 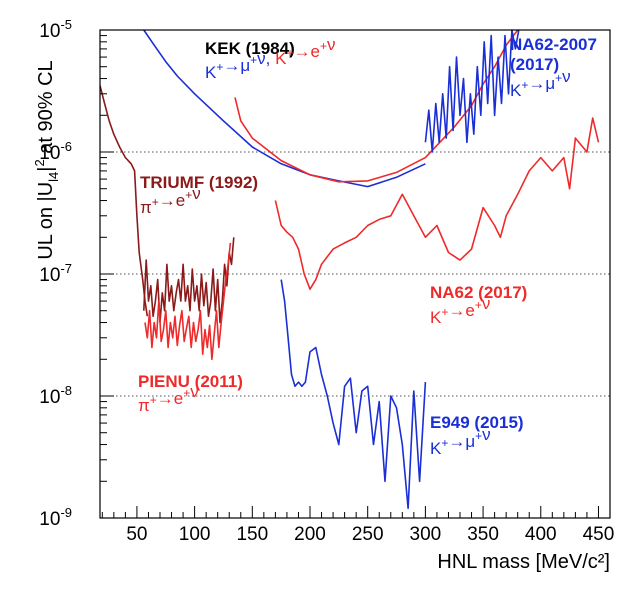 I want to click on series-line-pienu-lower, so click(x=188, y=301).